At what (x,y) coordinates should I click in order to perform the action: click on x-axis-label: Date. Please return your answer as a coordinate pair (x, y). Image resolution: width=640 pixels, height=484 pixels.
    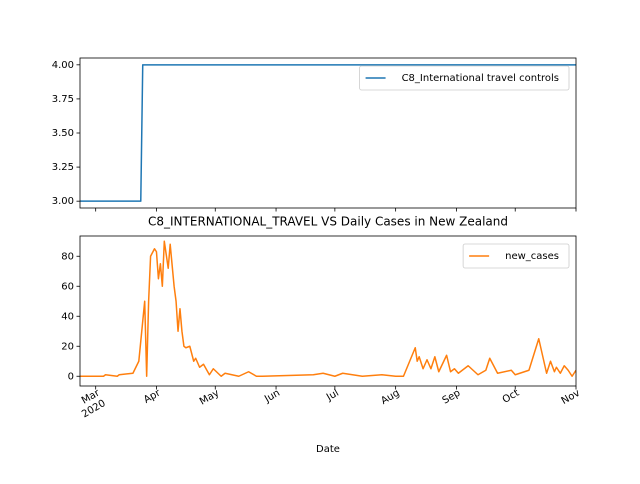
    Looking at the image, I should click on (328, 449).